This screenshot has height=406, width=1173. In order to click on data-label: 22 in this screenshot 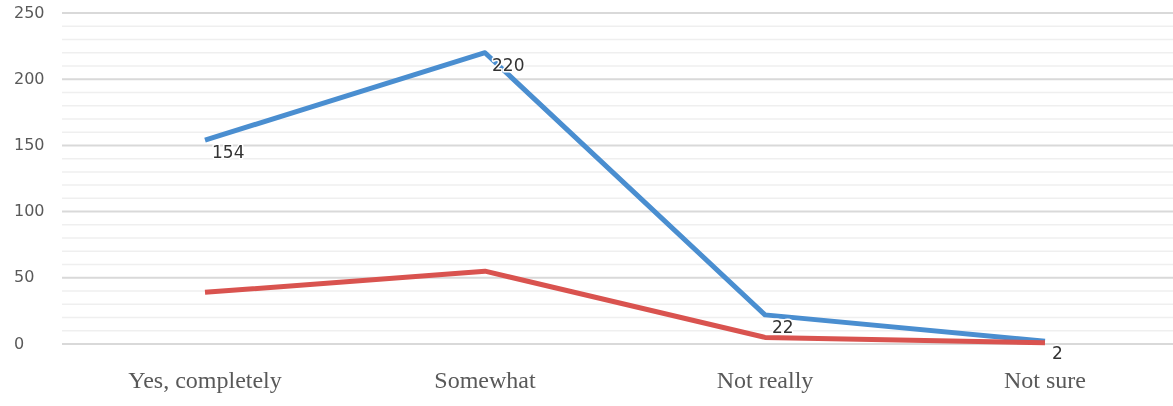, I will do `click(783, 326)`.